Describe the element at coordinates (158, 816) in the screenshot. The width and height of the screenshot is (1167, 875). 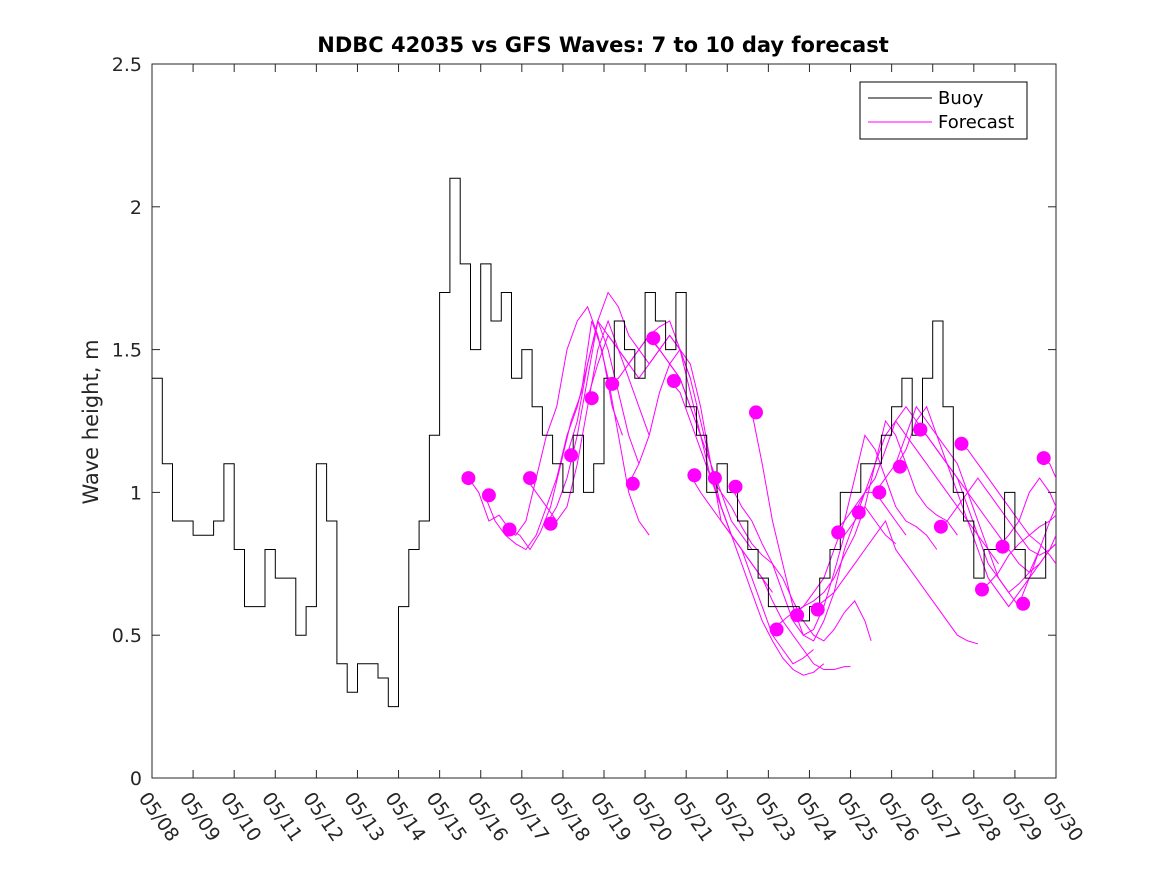
I see `x-tick-label: 05/08` at that location.